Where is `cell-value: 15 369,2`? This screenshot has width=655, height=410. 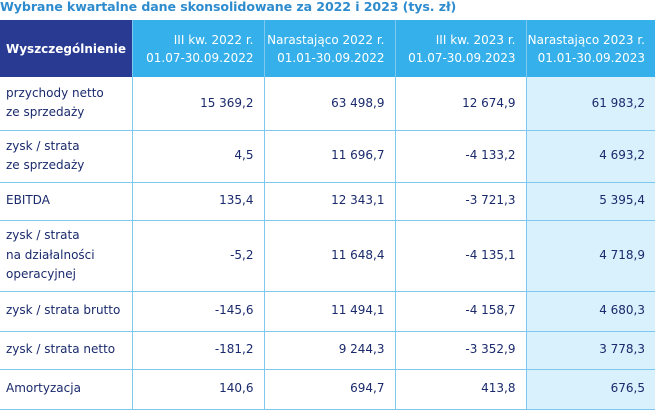 cell-value: 15 369,2 is located at coordinates (198, 104).